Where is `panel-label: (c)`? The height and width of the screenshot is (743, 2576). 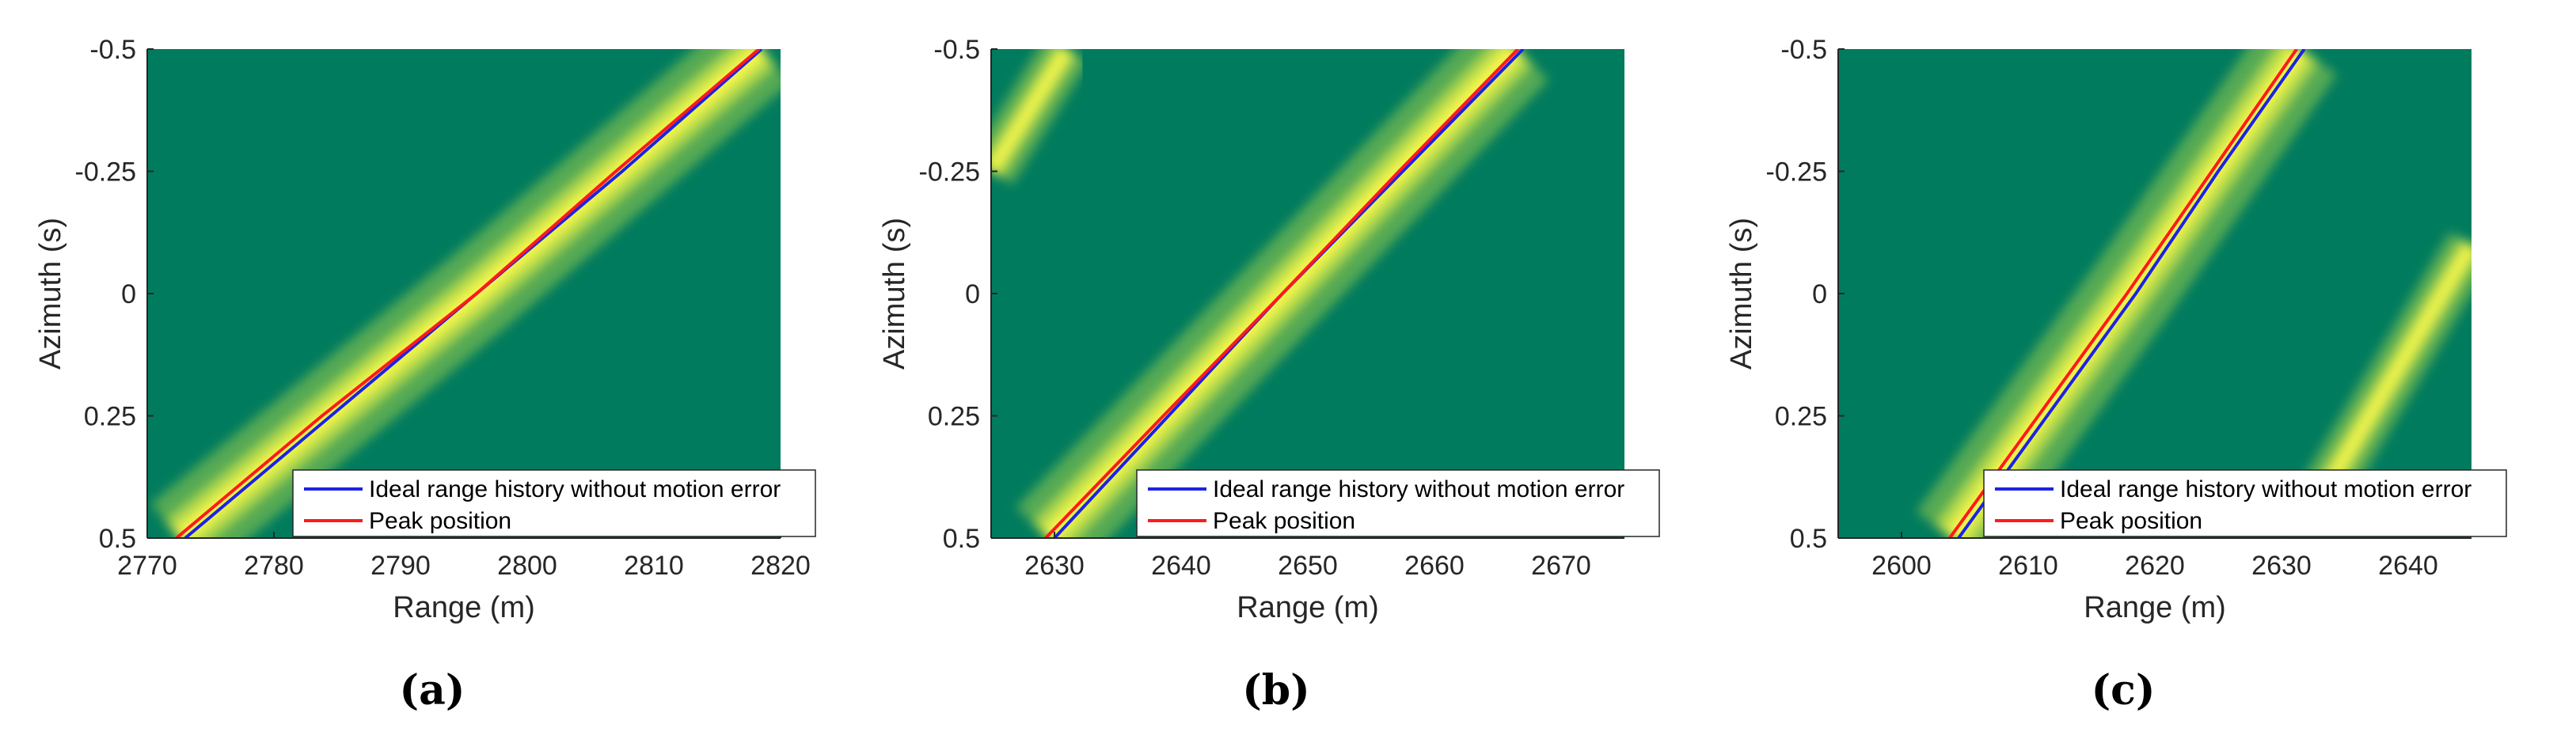
panel-label: (c) is located at coordinates (2124, 690).